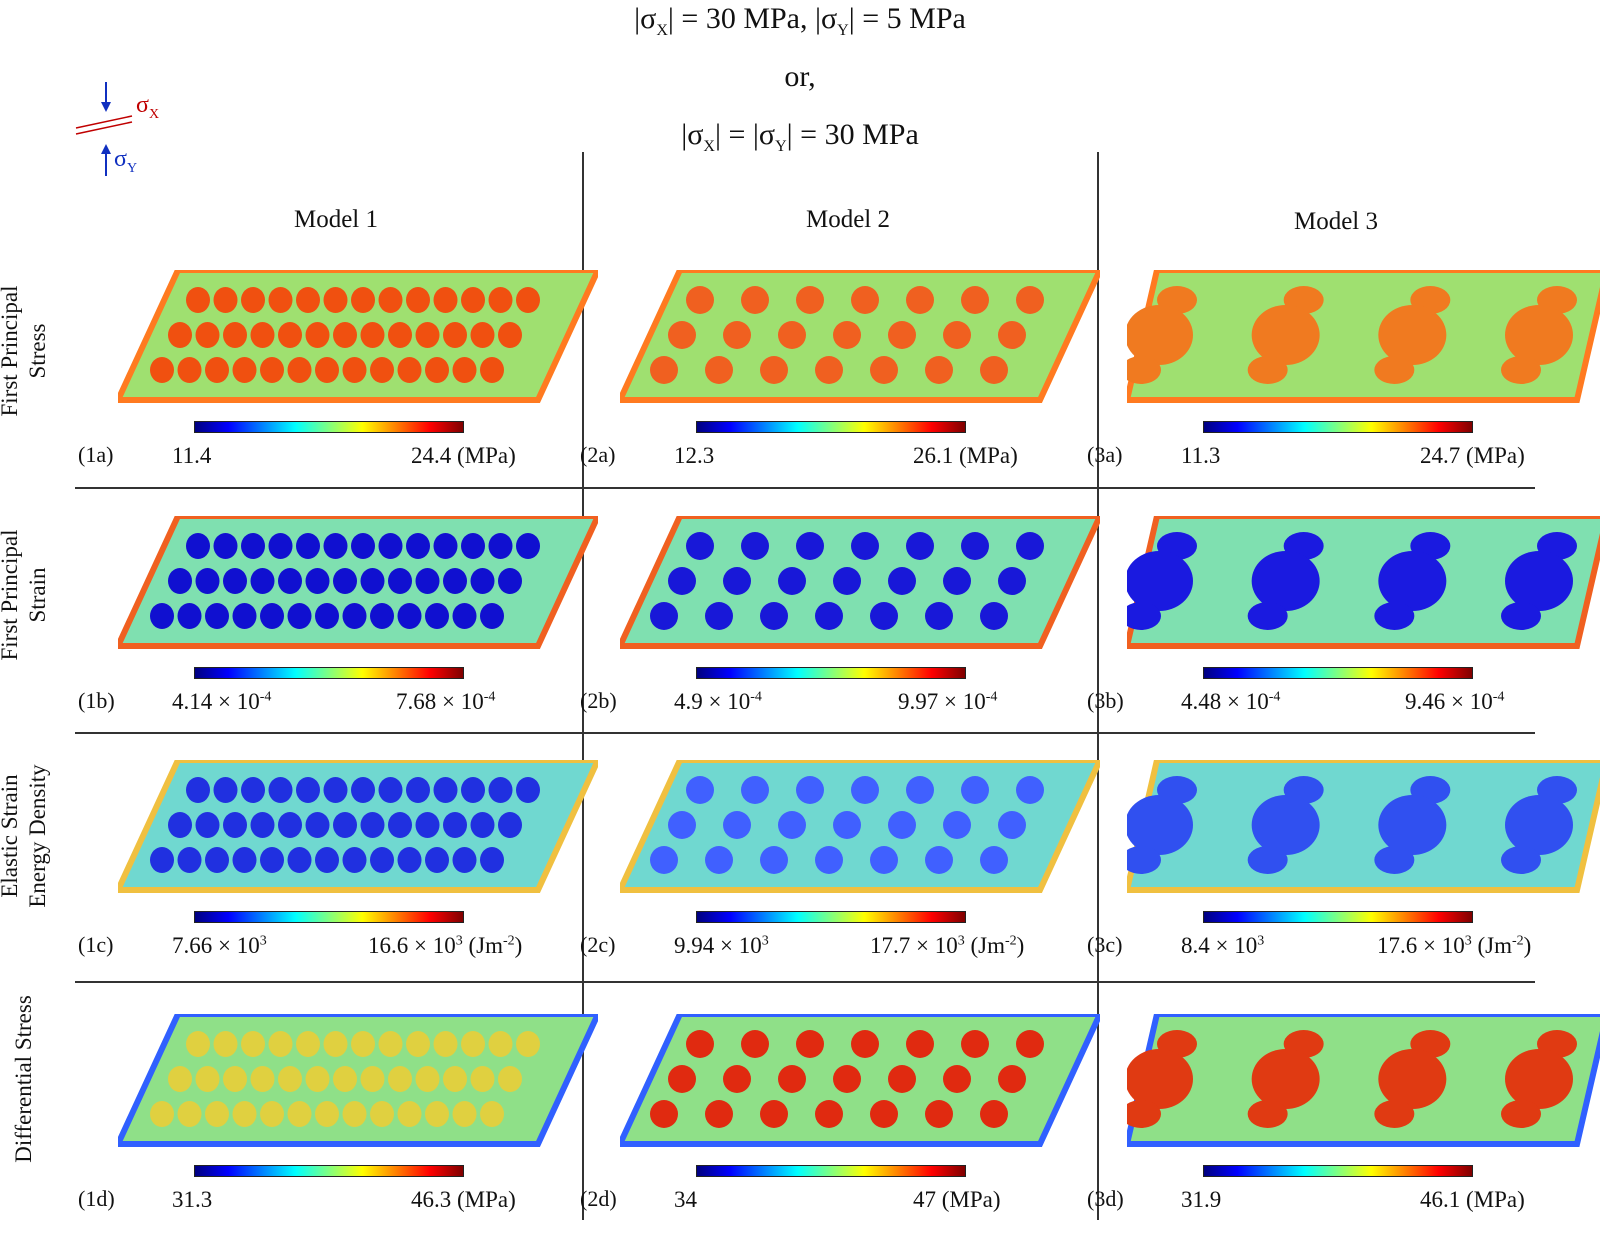 The height and width of the screenshot is (1234, 1600). I want to click on panel-3b: (3b) 4.48 × 10-4 9.46 × 10-4, so click(1343, 626).